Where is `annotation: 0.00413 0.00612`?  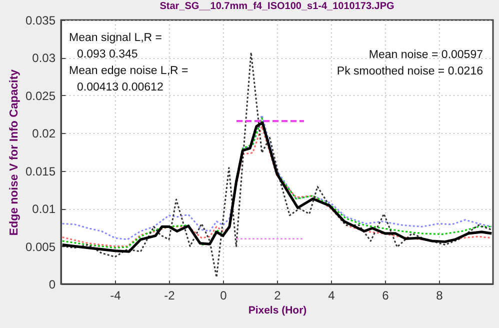 annotation: 0.00413 0.00612 is located at coordinates (120, 88).